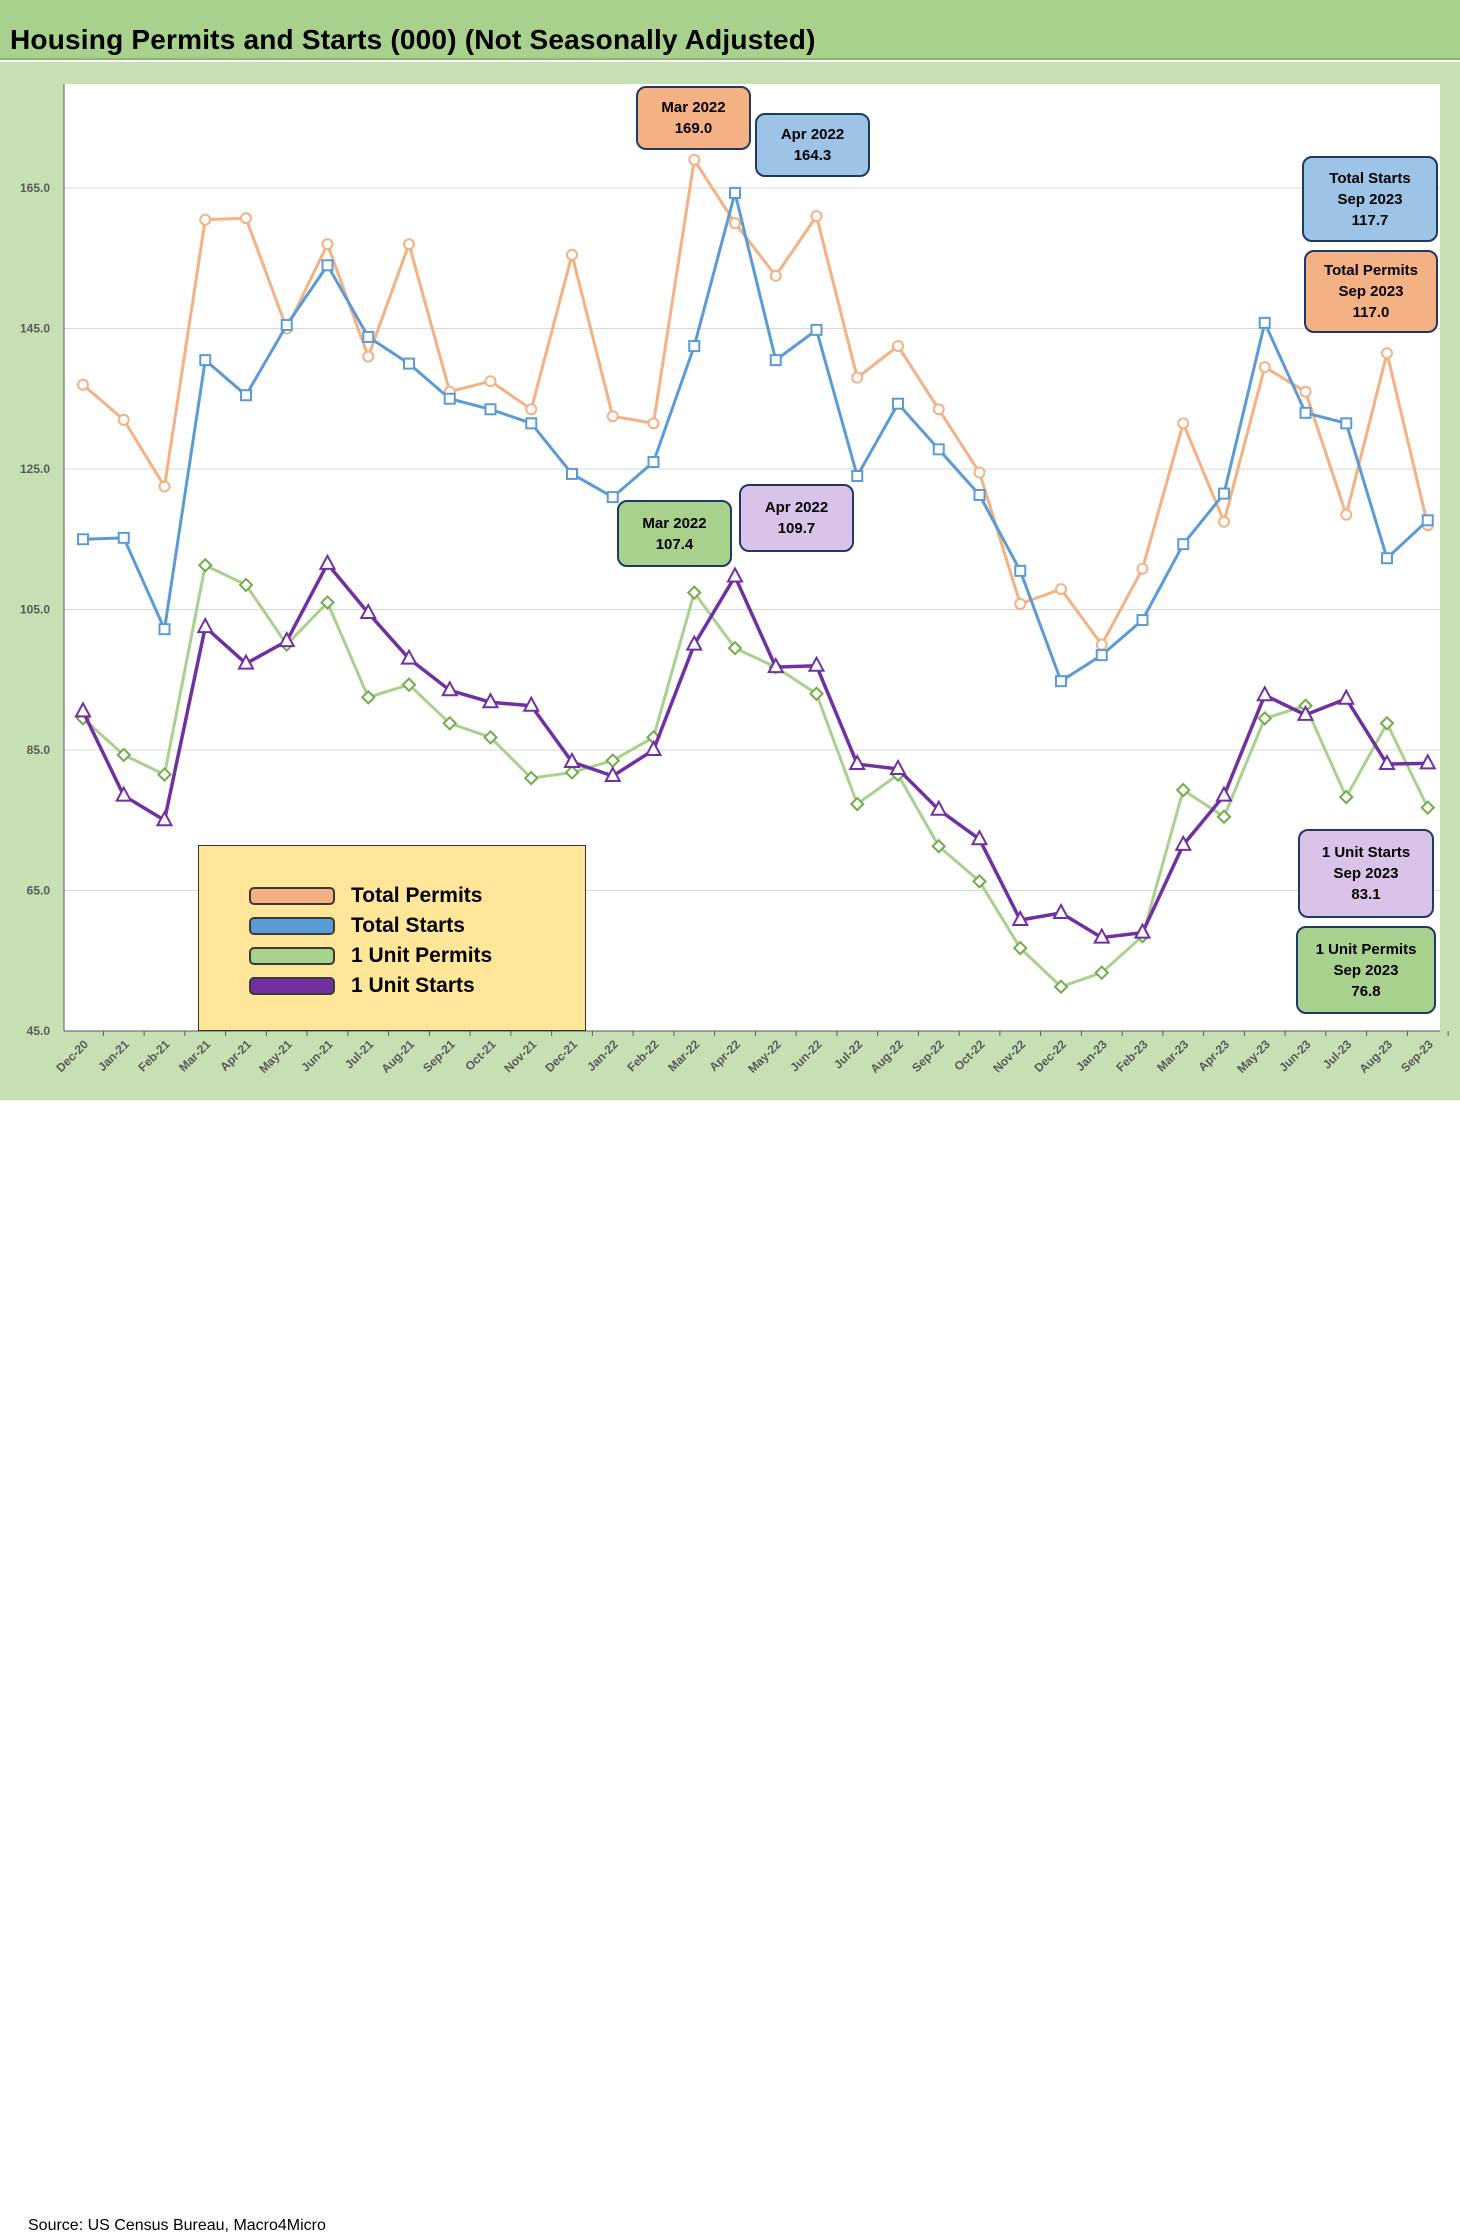  I want to click on x-tick-label: Jan-22, so click(602, 1055).